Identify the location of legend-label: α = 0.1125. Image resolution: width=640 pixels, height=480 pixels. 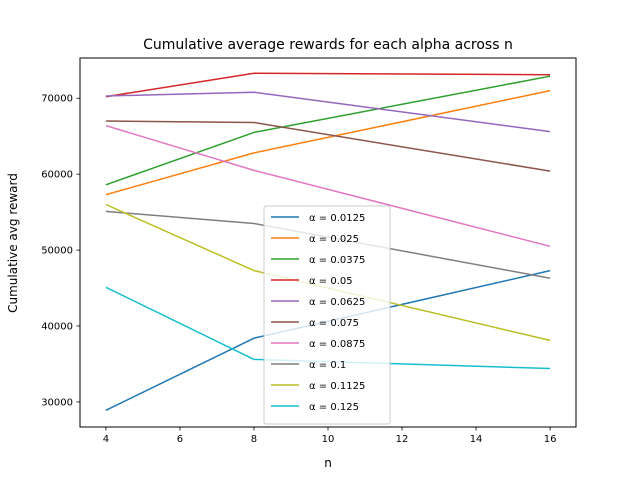
(337, 386).